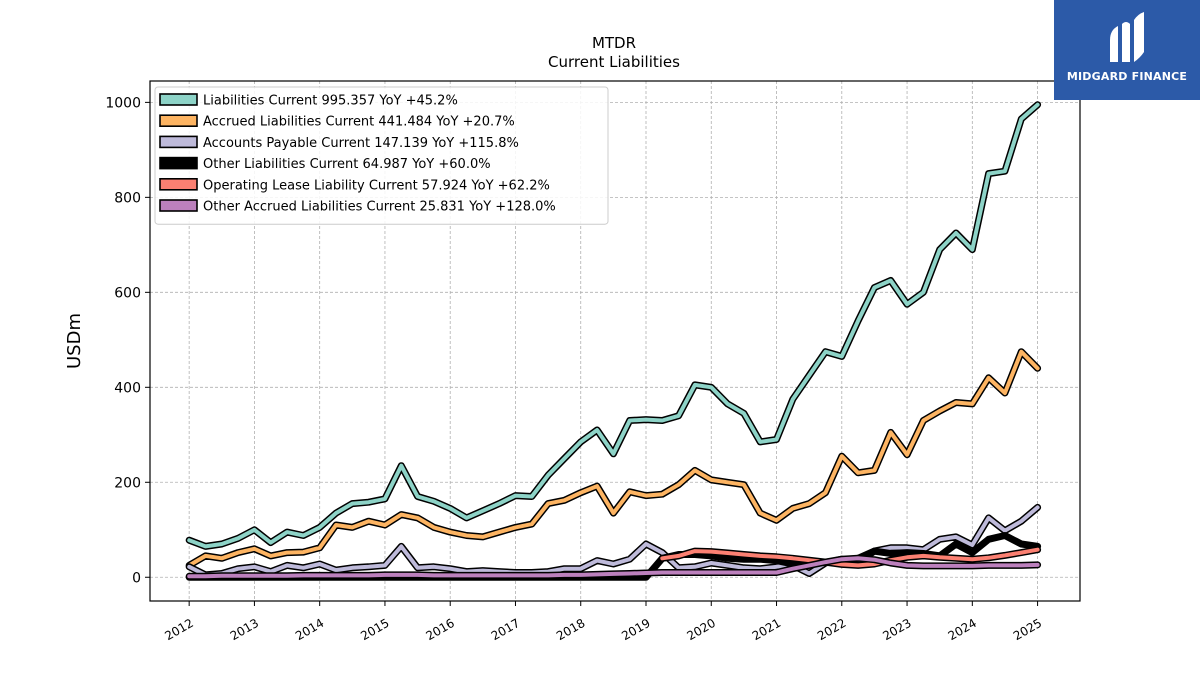  What do you see at coordinates (127, 483) in the screenshot?
I see `y-tick-label: 200` at bounding box center [127, 483].